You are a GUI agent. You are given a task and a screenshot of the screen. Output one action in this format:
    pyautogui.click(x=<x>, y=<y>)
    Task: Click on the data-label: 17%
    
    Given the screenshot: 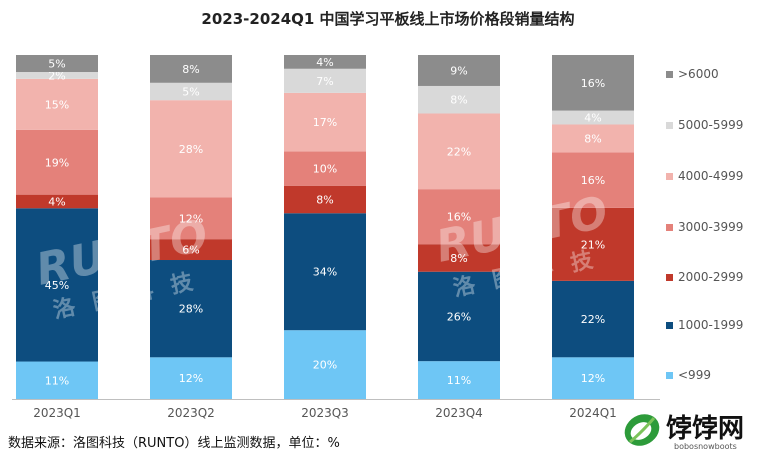 What is the action you would take?
    pyautogui.click(x=325, y=122)
    